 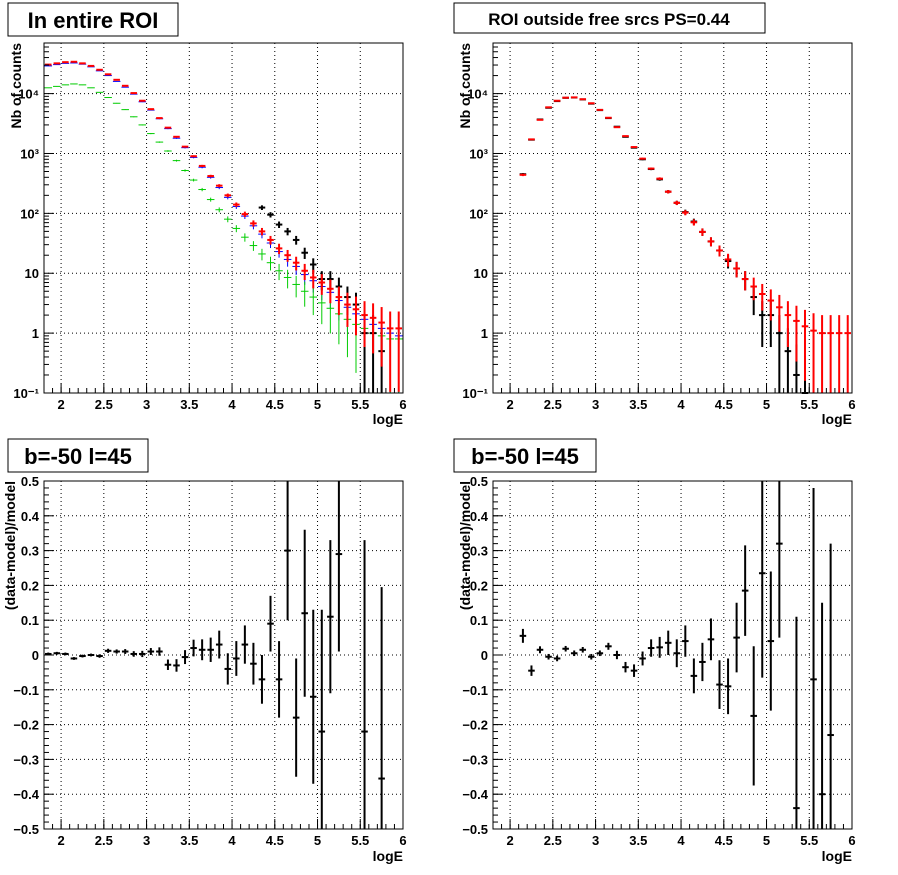 I want to click on panel-1-title-box, so click(x=93, y=19).